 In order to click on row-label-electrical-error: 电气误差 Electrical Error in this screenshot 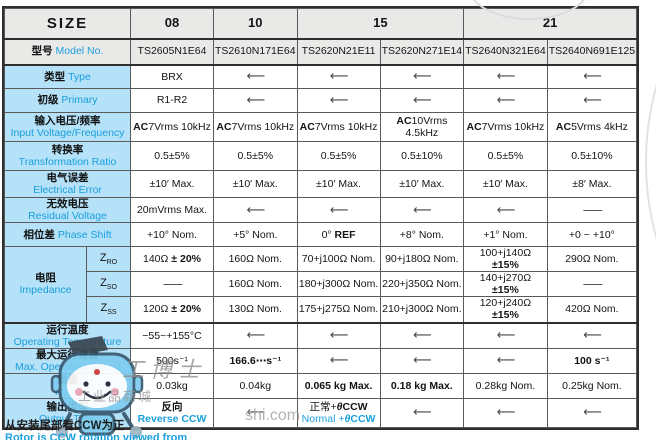, I will do `click(67, 184)`.